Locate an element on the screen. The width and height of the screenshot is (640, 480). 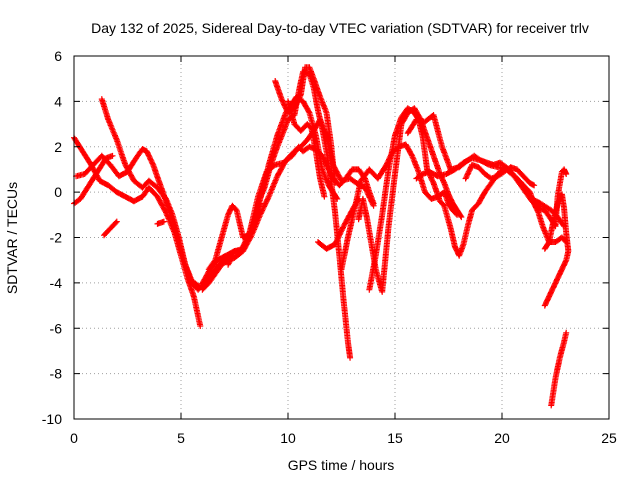
y-tick-label: 0 is located at coordinates (58, 192).